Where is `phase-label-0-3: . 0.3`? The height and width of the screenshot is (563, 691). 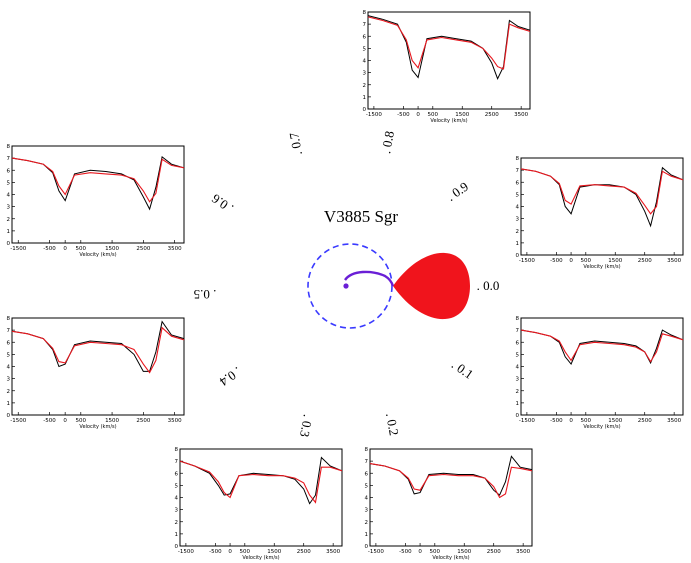 phase-label-0-3: . 0.3 is located at coordinates (306, 425).